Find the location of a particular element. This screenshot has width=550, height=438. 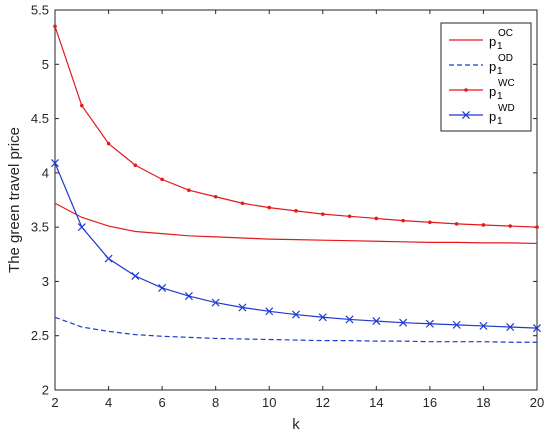

x-axis-label: k is located at coordinates (296, 424).